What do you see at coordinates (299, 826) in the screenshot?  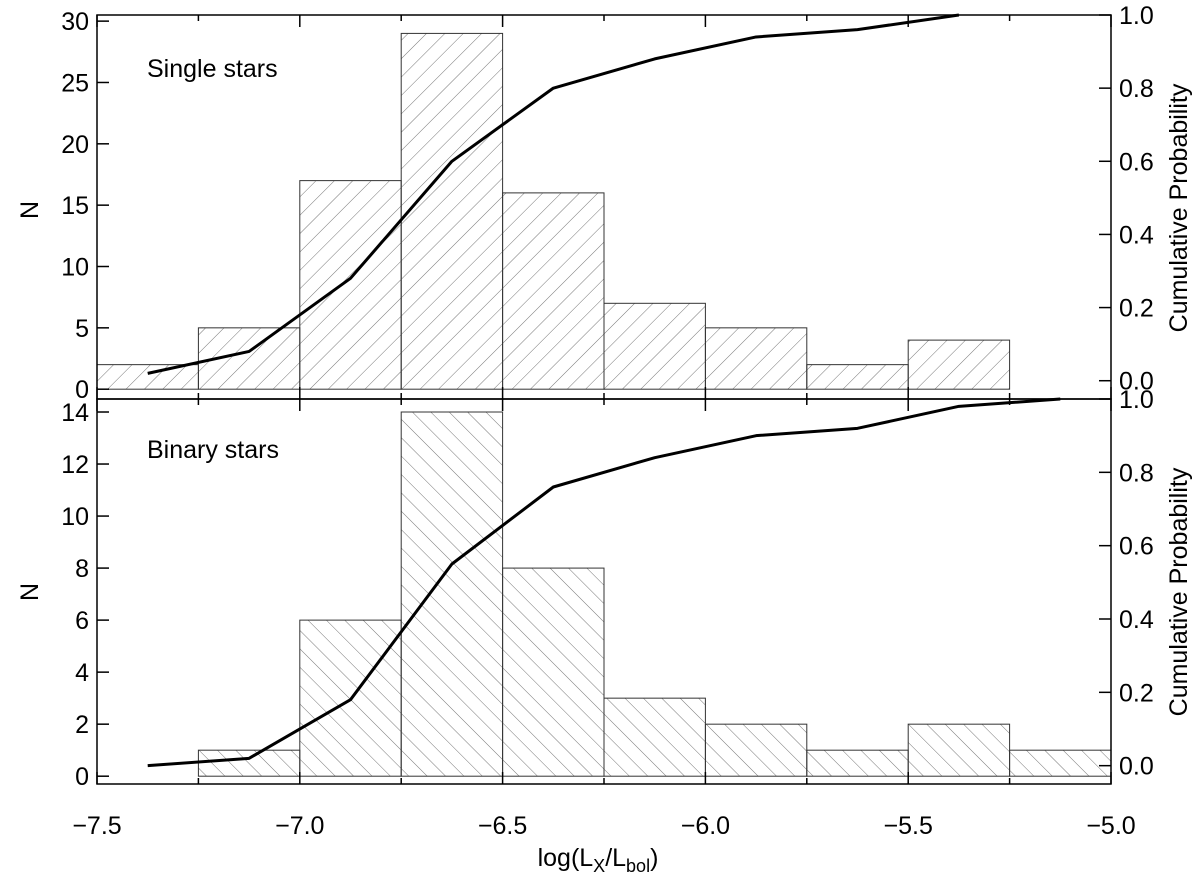 I see `x-tick-label: −7.0` at bounding box center [299, 826].